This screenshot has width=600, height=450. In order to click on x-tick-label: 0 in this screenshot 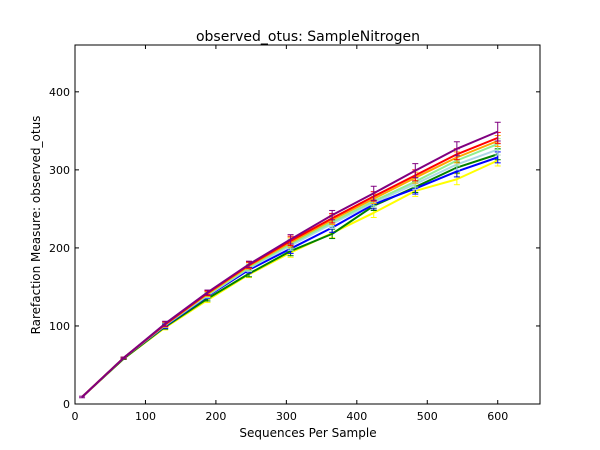, I will do `click(75, 416)`.